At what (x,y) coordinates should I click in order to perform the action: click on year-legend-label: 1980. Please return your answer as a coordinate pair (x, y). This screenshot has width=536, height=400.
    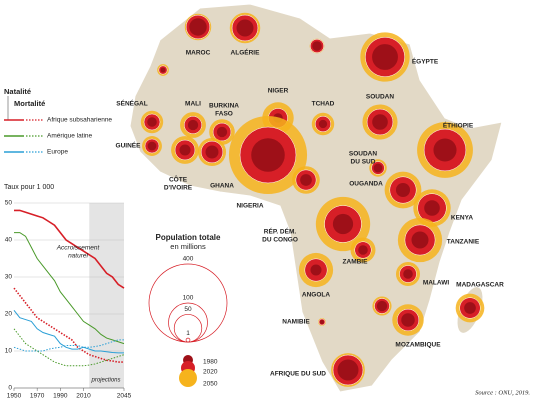
    Looking at the image, I should click on (210, 362).